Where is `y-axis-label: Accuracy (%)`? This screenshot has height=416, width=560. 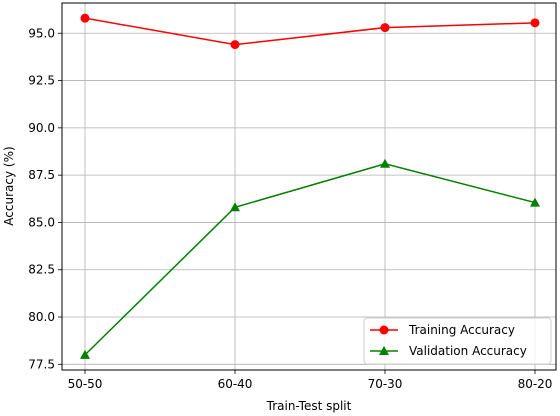 y-axis-label: Accuracy (%) is located at coordinates (9, 185).